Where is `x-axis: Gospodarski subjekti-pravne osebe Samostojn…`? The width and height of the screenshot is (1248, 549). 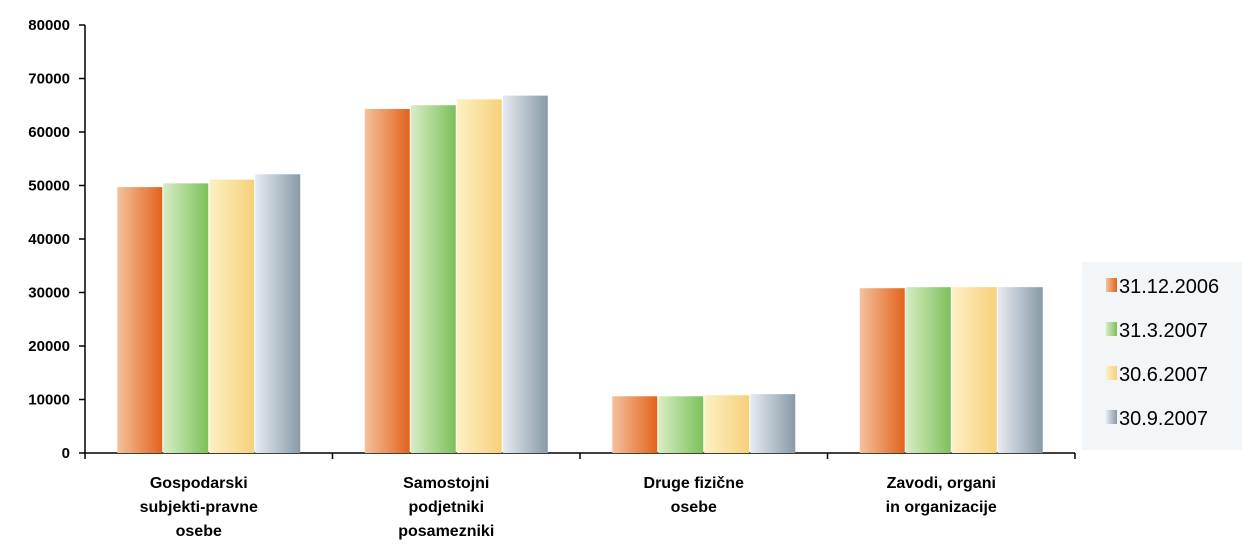
x-axis: Gospodarski subjekti-pravne osebe Samostojn… is located at coordinates (580, 496).